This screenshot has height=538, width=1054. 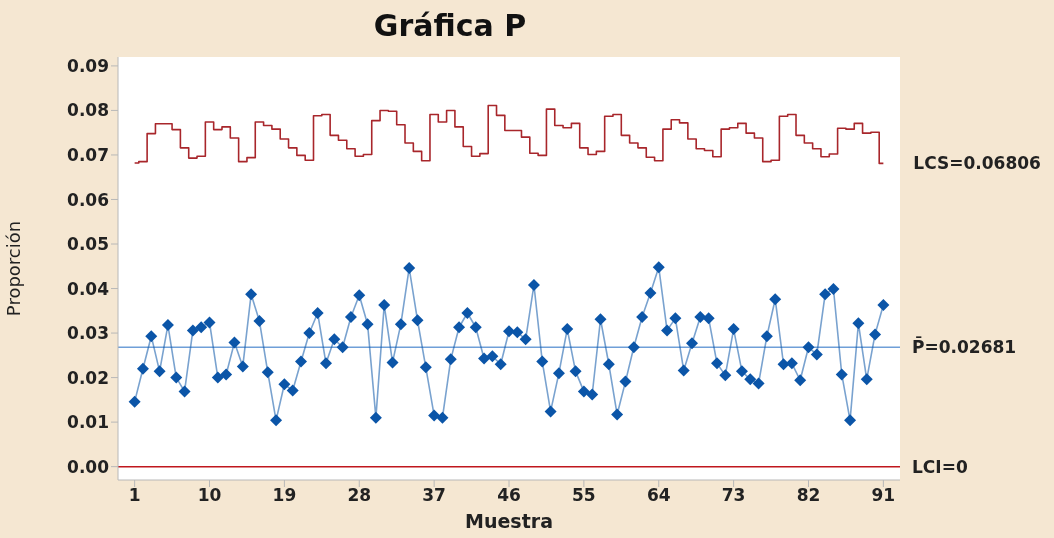 I want to click on x-tick-label: 10, so click(x=209, y=495).